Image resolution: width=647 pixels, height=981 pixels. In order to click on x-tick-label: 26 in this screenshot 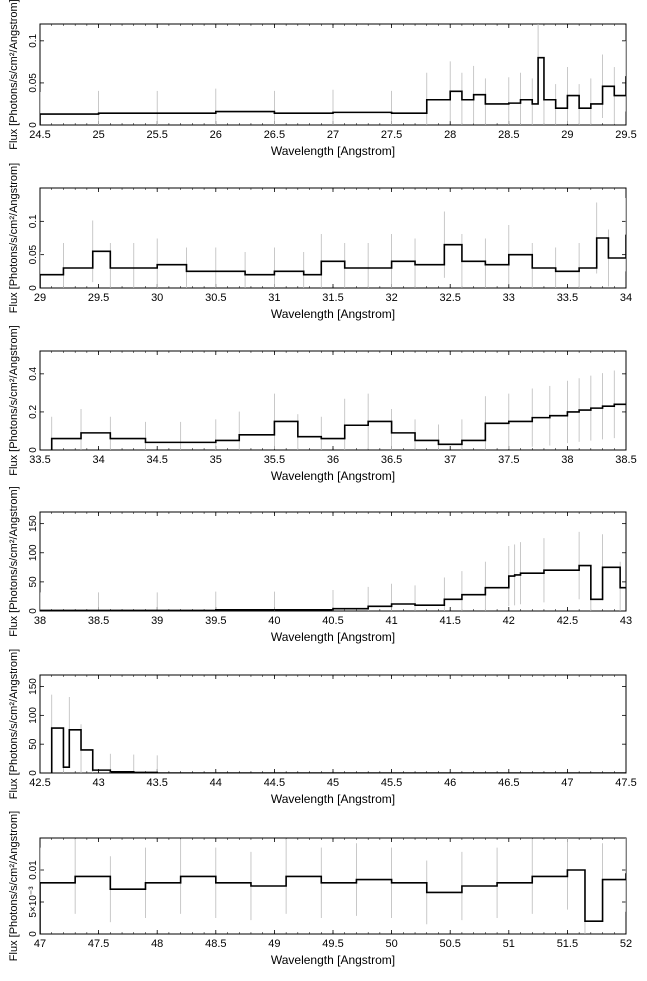, I will do `click(216, 135)`.